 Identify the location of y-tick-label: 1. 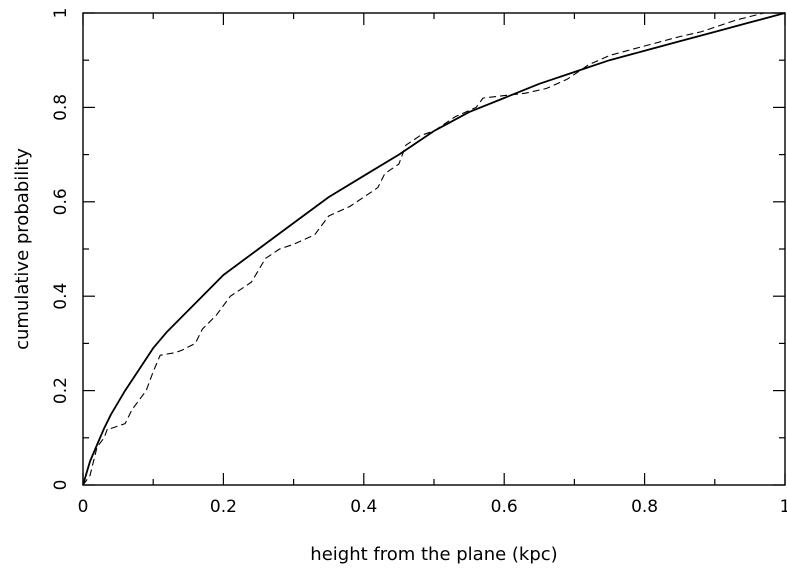
(61, 13).